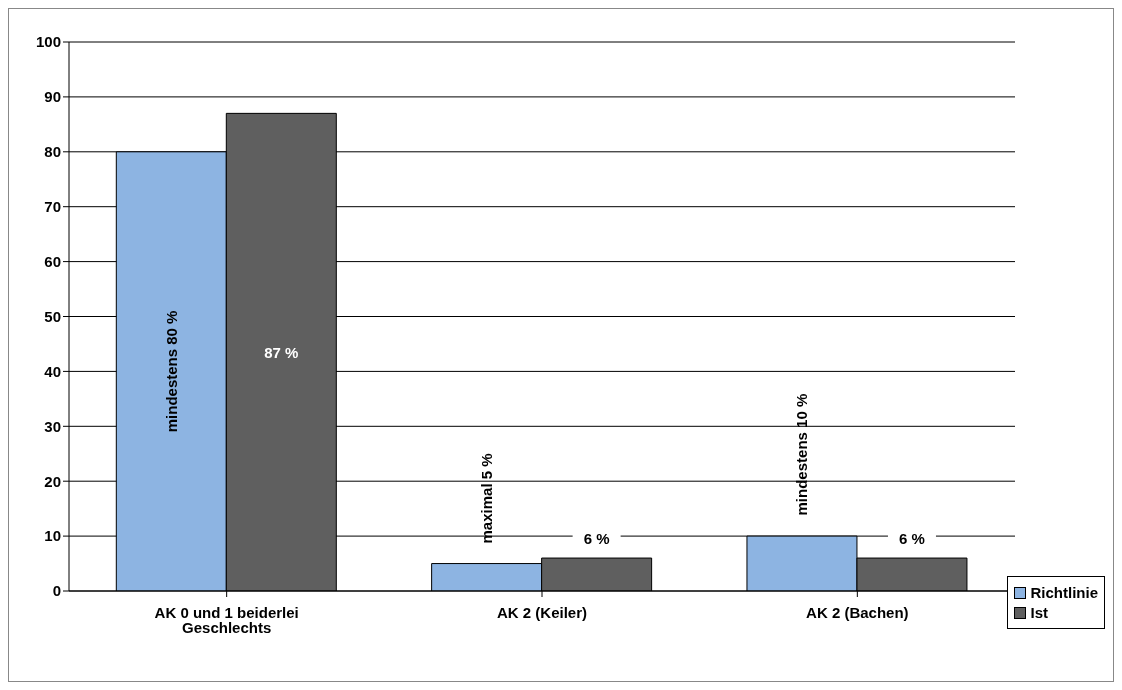 The width and height of the screenshot is (1122, 690). Describe the element at coordinates (226, 619) in the screenshot. I see `x-tick-label: AK 0 und 1 beiderlei Geschlechts` at that location.